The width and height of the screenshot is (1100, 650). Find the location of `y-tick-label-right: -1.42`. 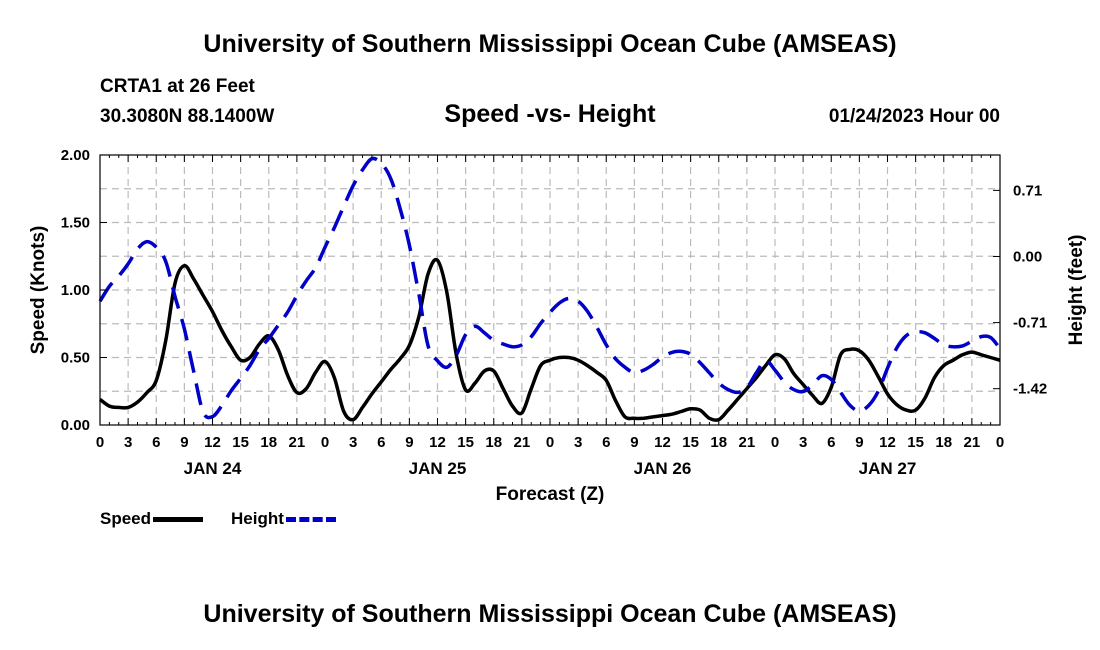

y-tick-label-right: -1.42 is located at coordinates (1030, 389).